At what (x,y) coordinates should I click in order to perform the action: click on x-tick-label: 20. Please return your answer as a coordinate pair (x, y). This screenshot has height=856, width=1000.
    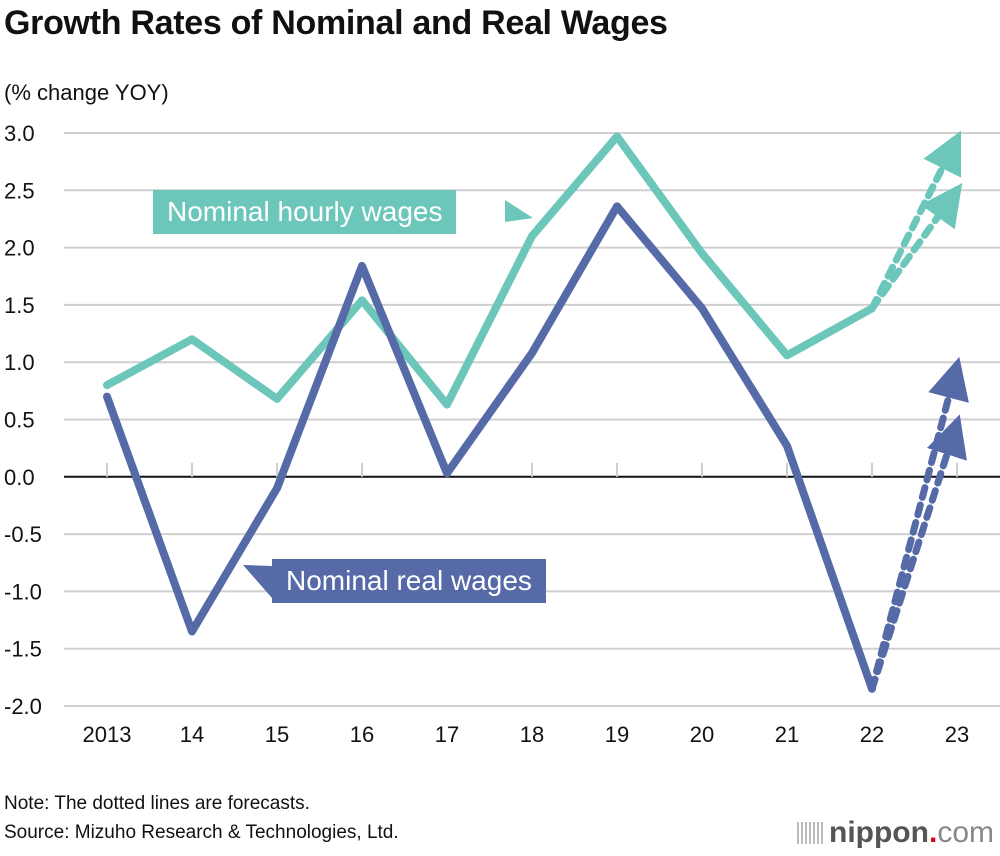
    Looking at the image, I should click on (702, 734).